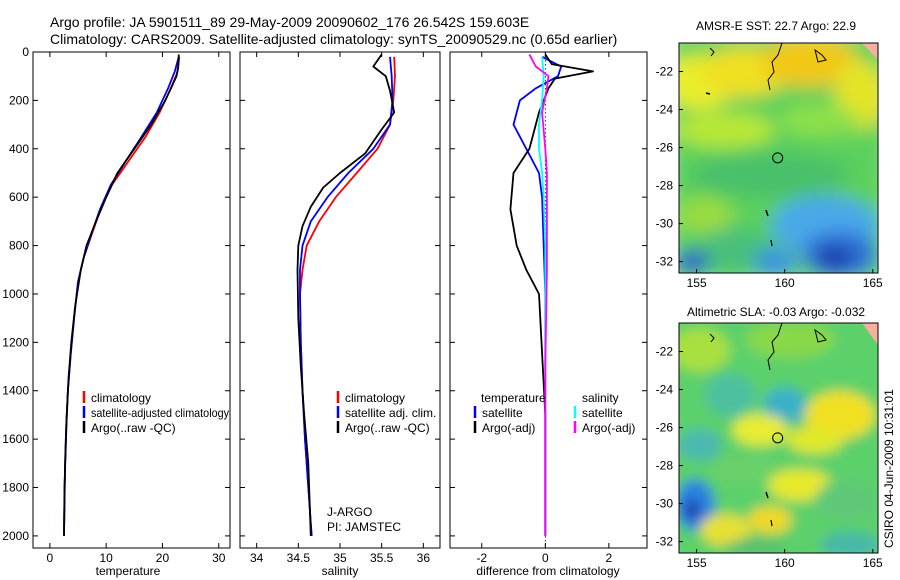  I want to click on lat-tick-label: -32, so click(665, 542).